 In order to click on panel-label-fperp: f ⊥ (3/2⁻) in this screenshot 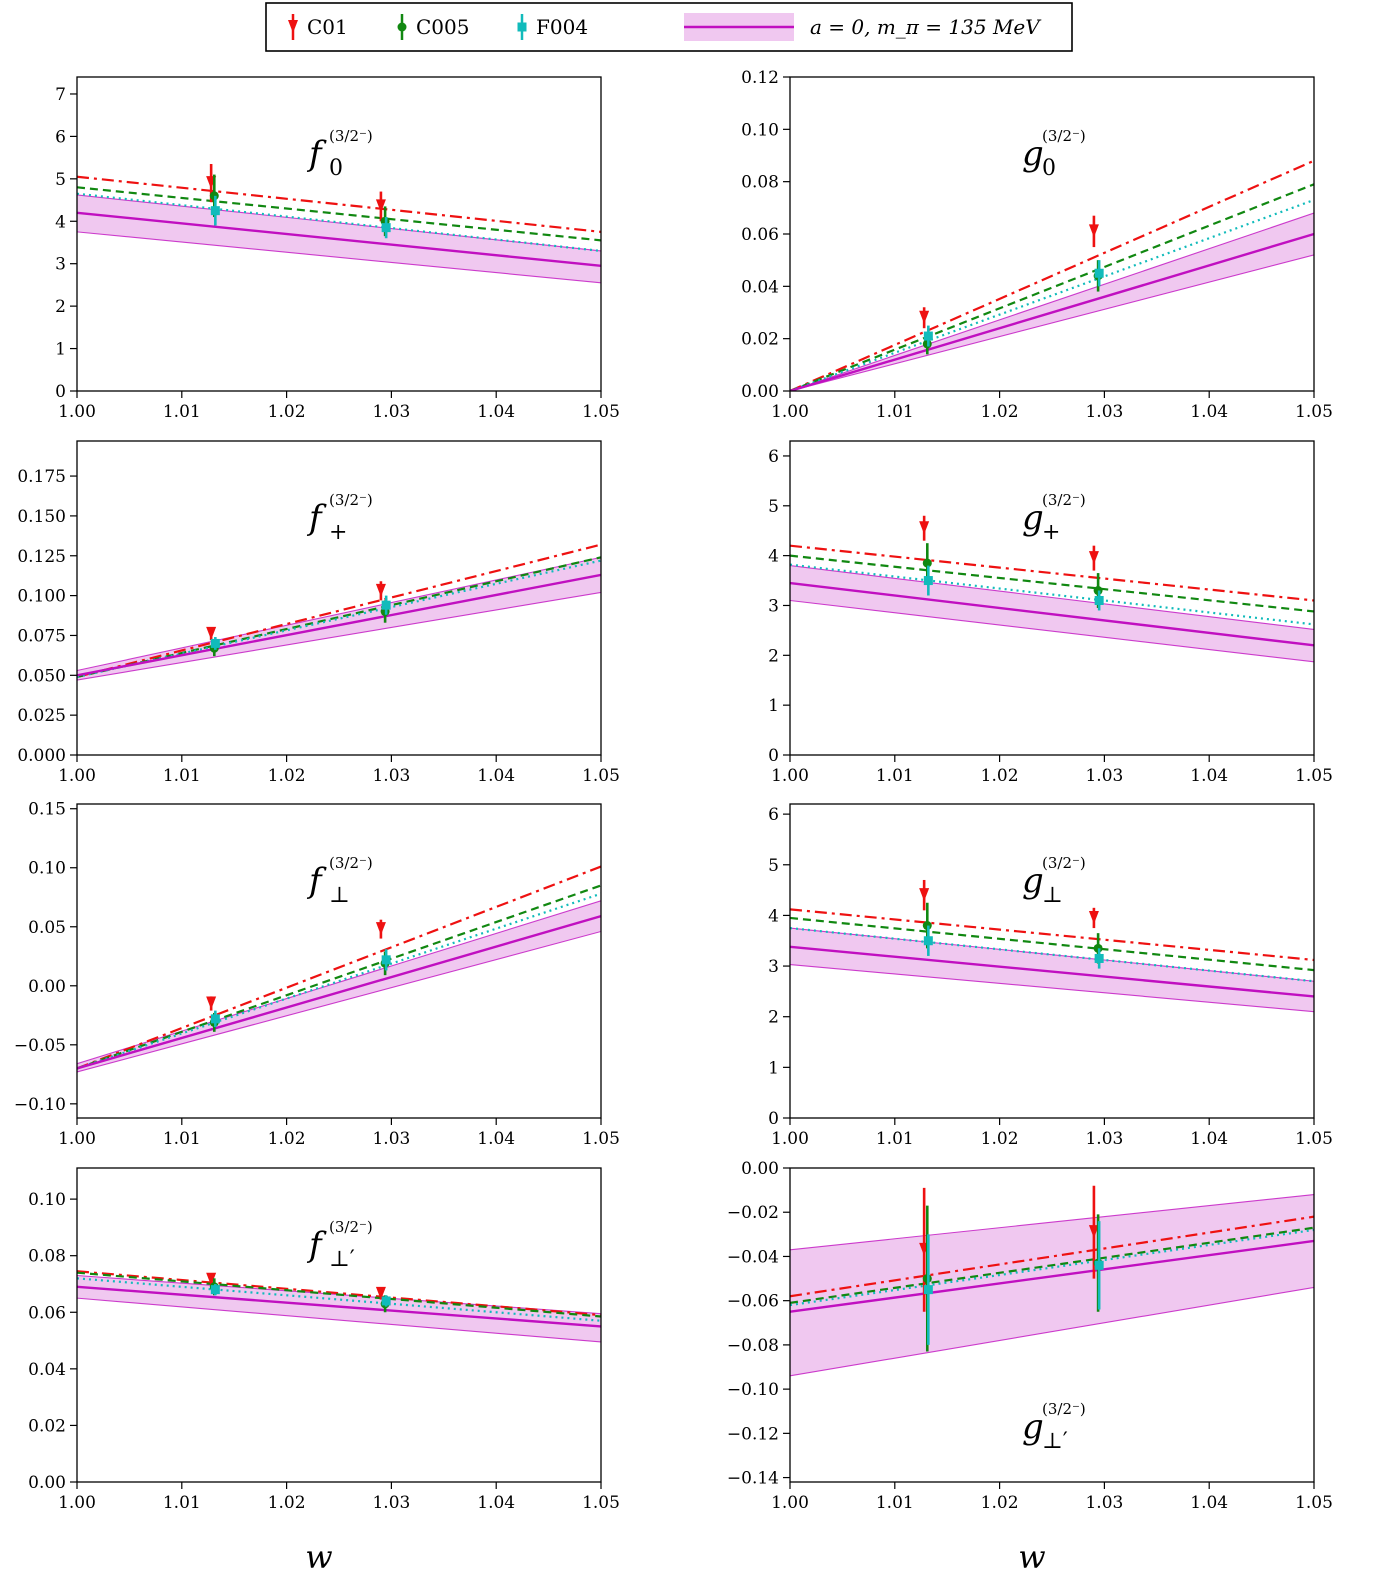, I will do `click(339, 881)`.